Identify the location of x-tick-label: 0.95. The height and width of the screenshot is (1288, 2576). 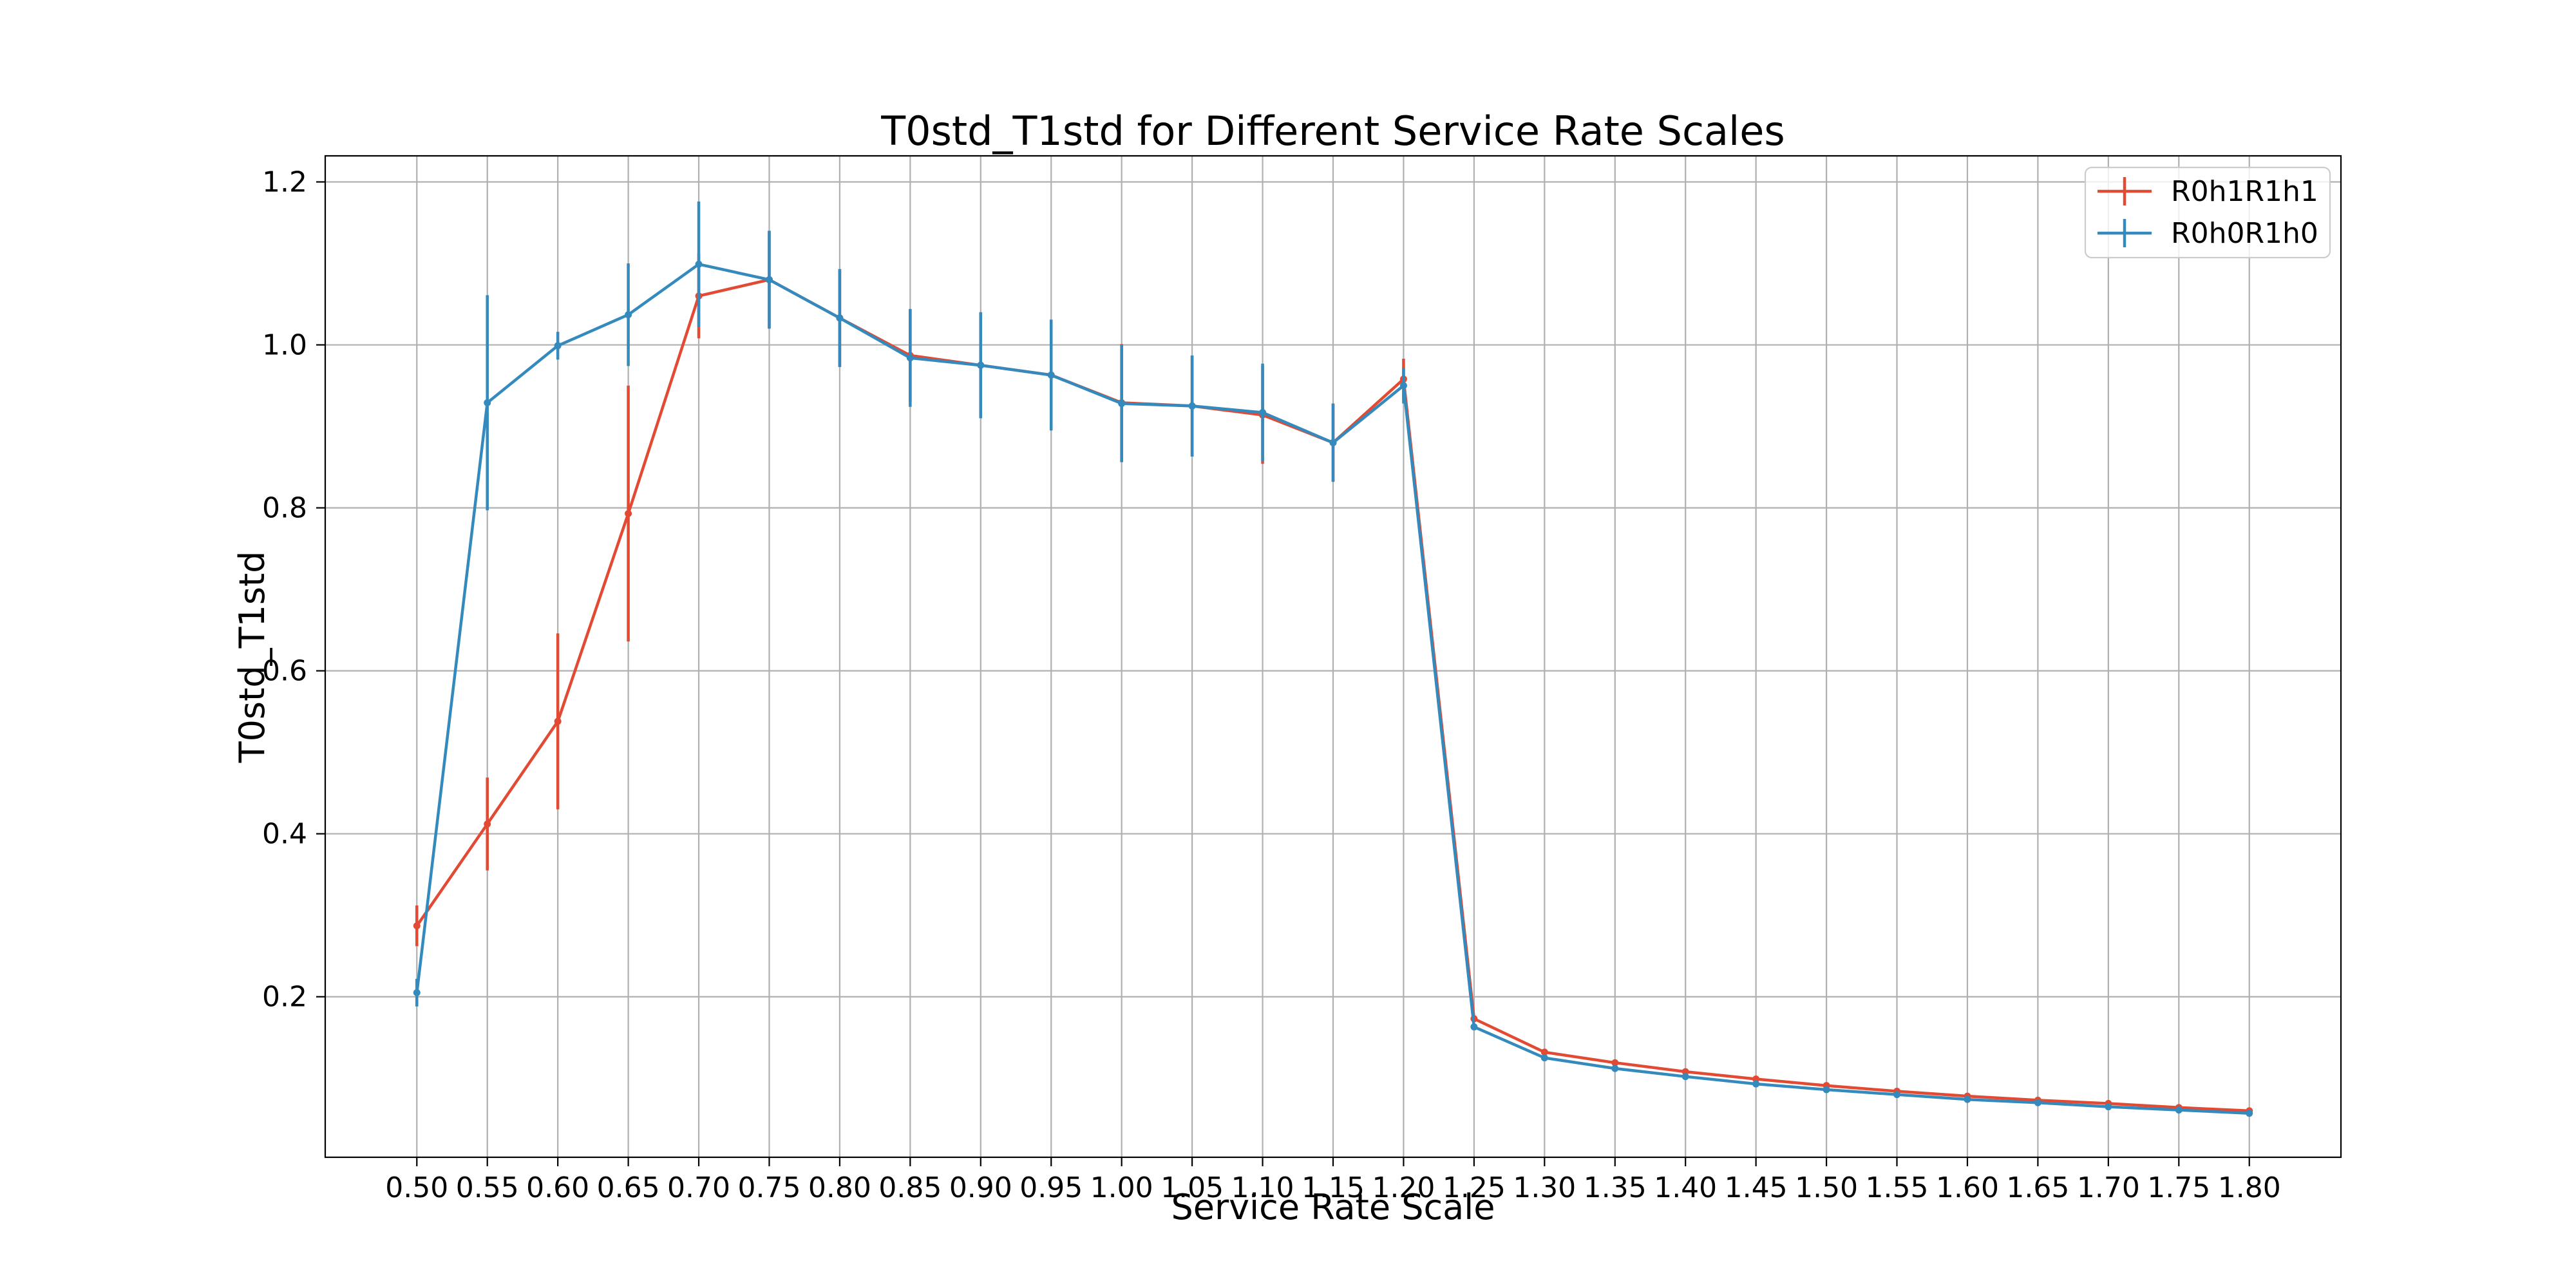
(1051, 1188).